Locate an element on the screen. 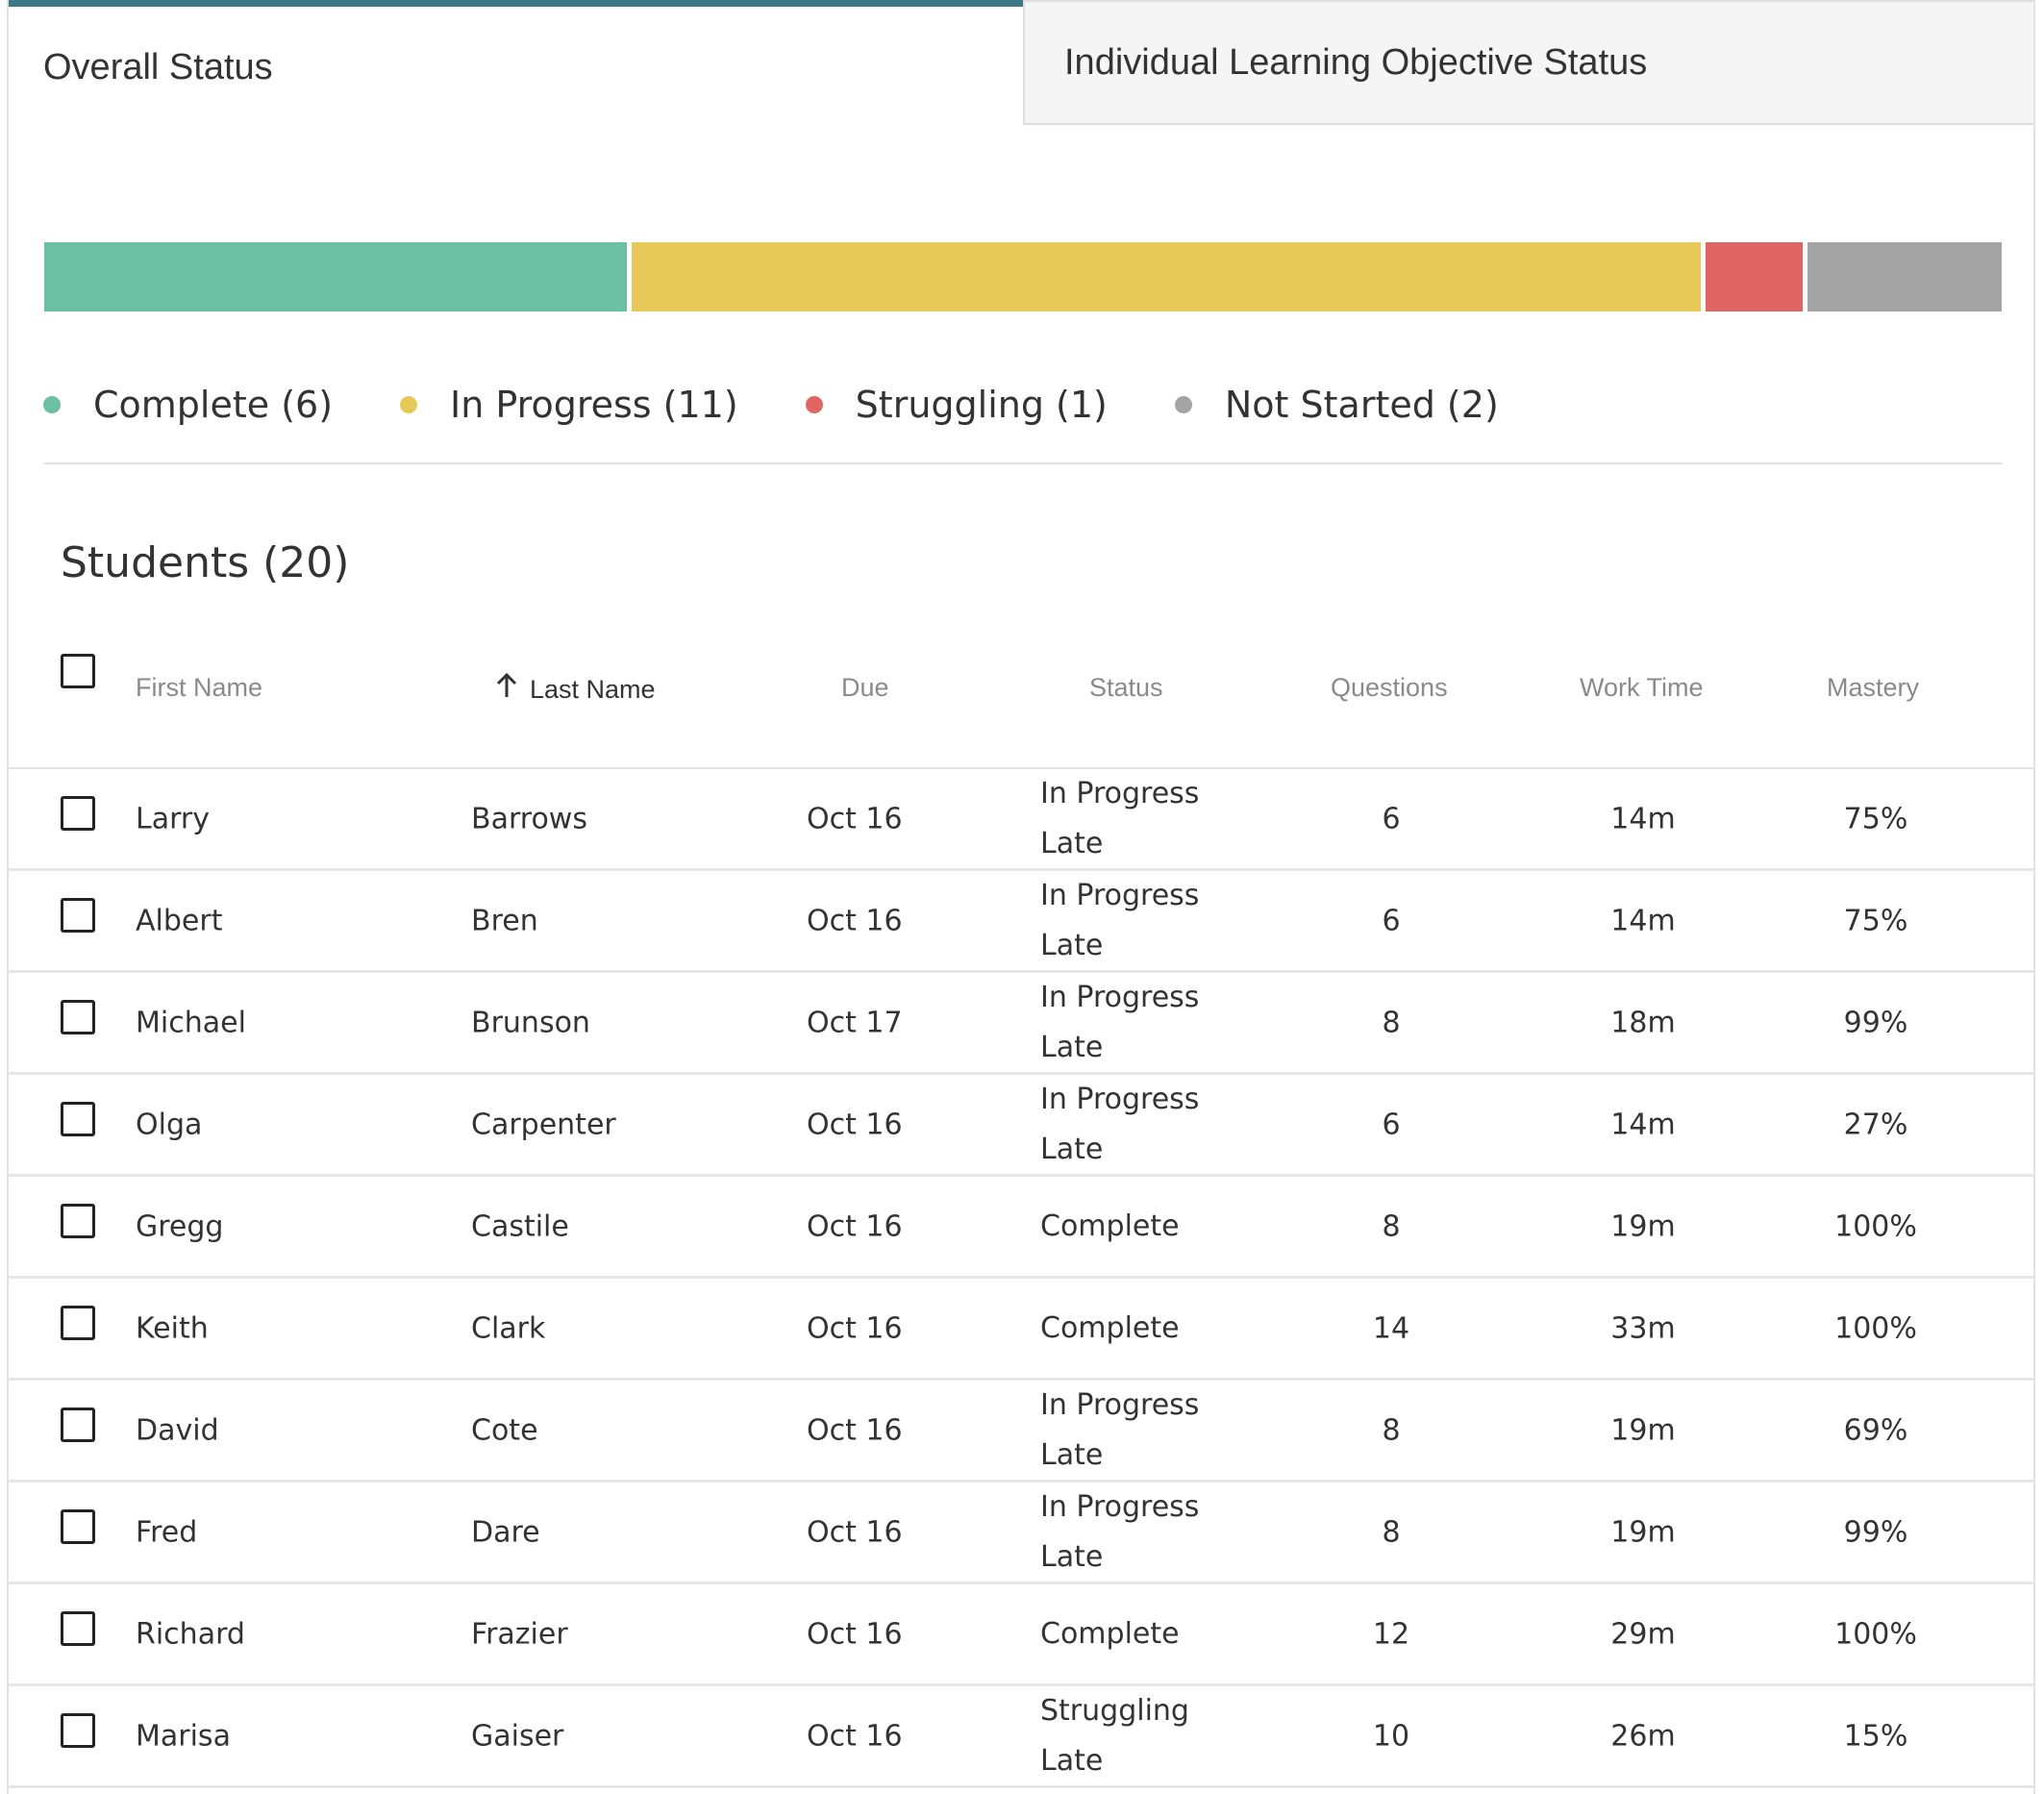  cell-first-name: Marisa is located at coordinates (183, 1736).